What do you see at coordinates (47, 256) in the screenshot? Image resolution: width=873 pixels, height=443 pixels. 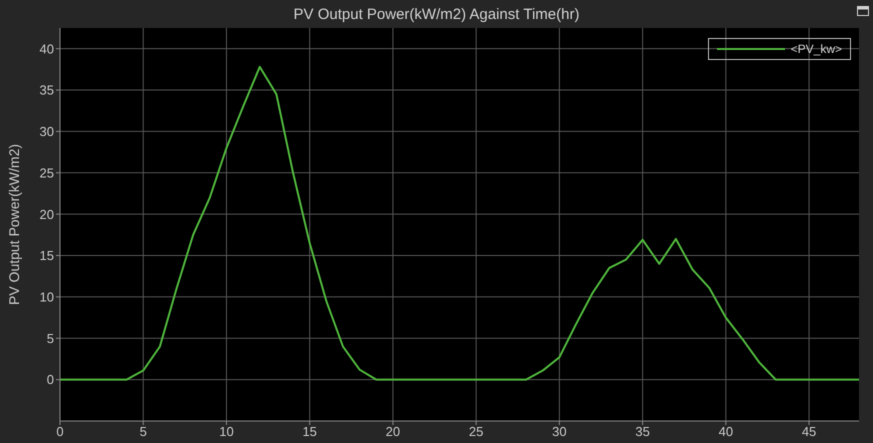 I see `y-tick-label: 15` at bounding box center [47, 256].